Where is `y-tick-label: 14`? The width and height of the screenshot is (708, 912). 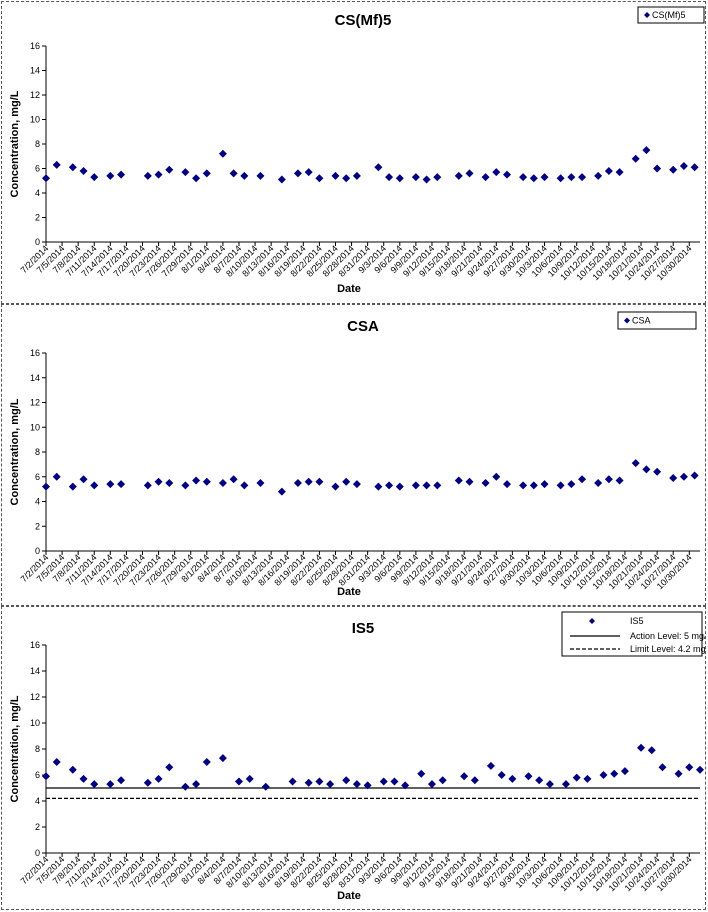 y-tick-label: 14 is located at coordinates (35, 378).